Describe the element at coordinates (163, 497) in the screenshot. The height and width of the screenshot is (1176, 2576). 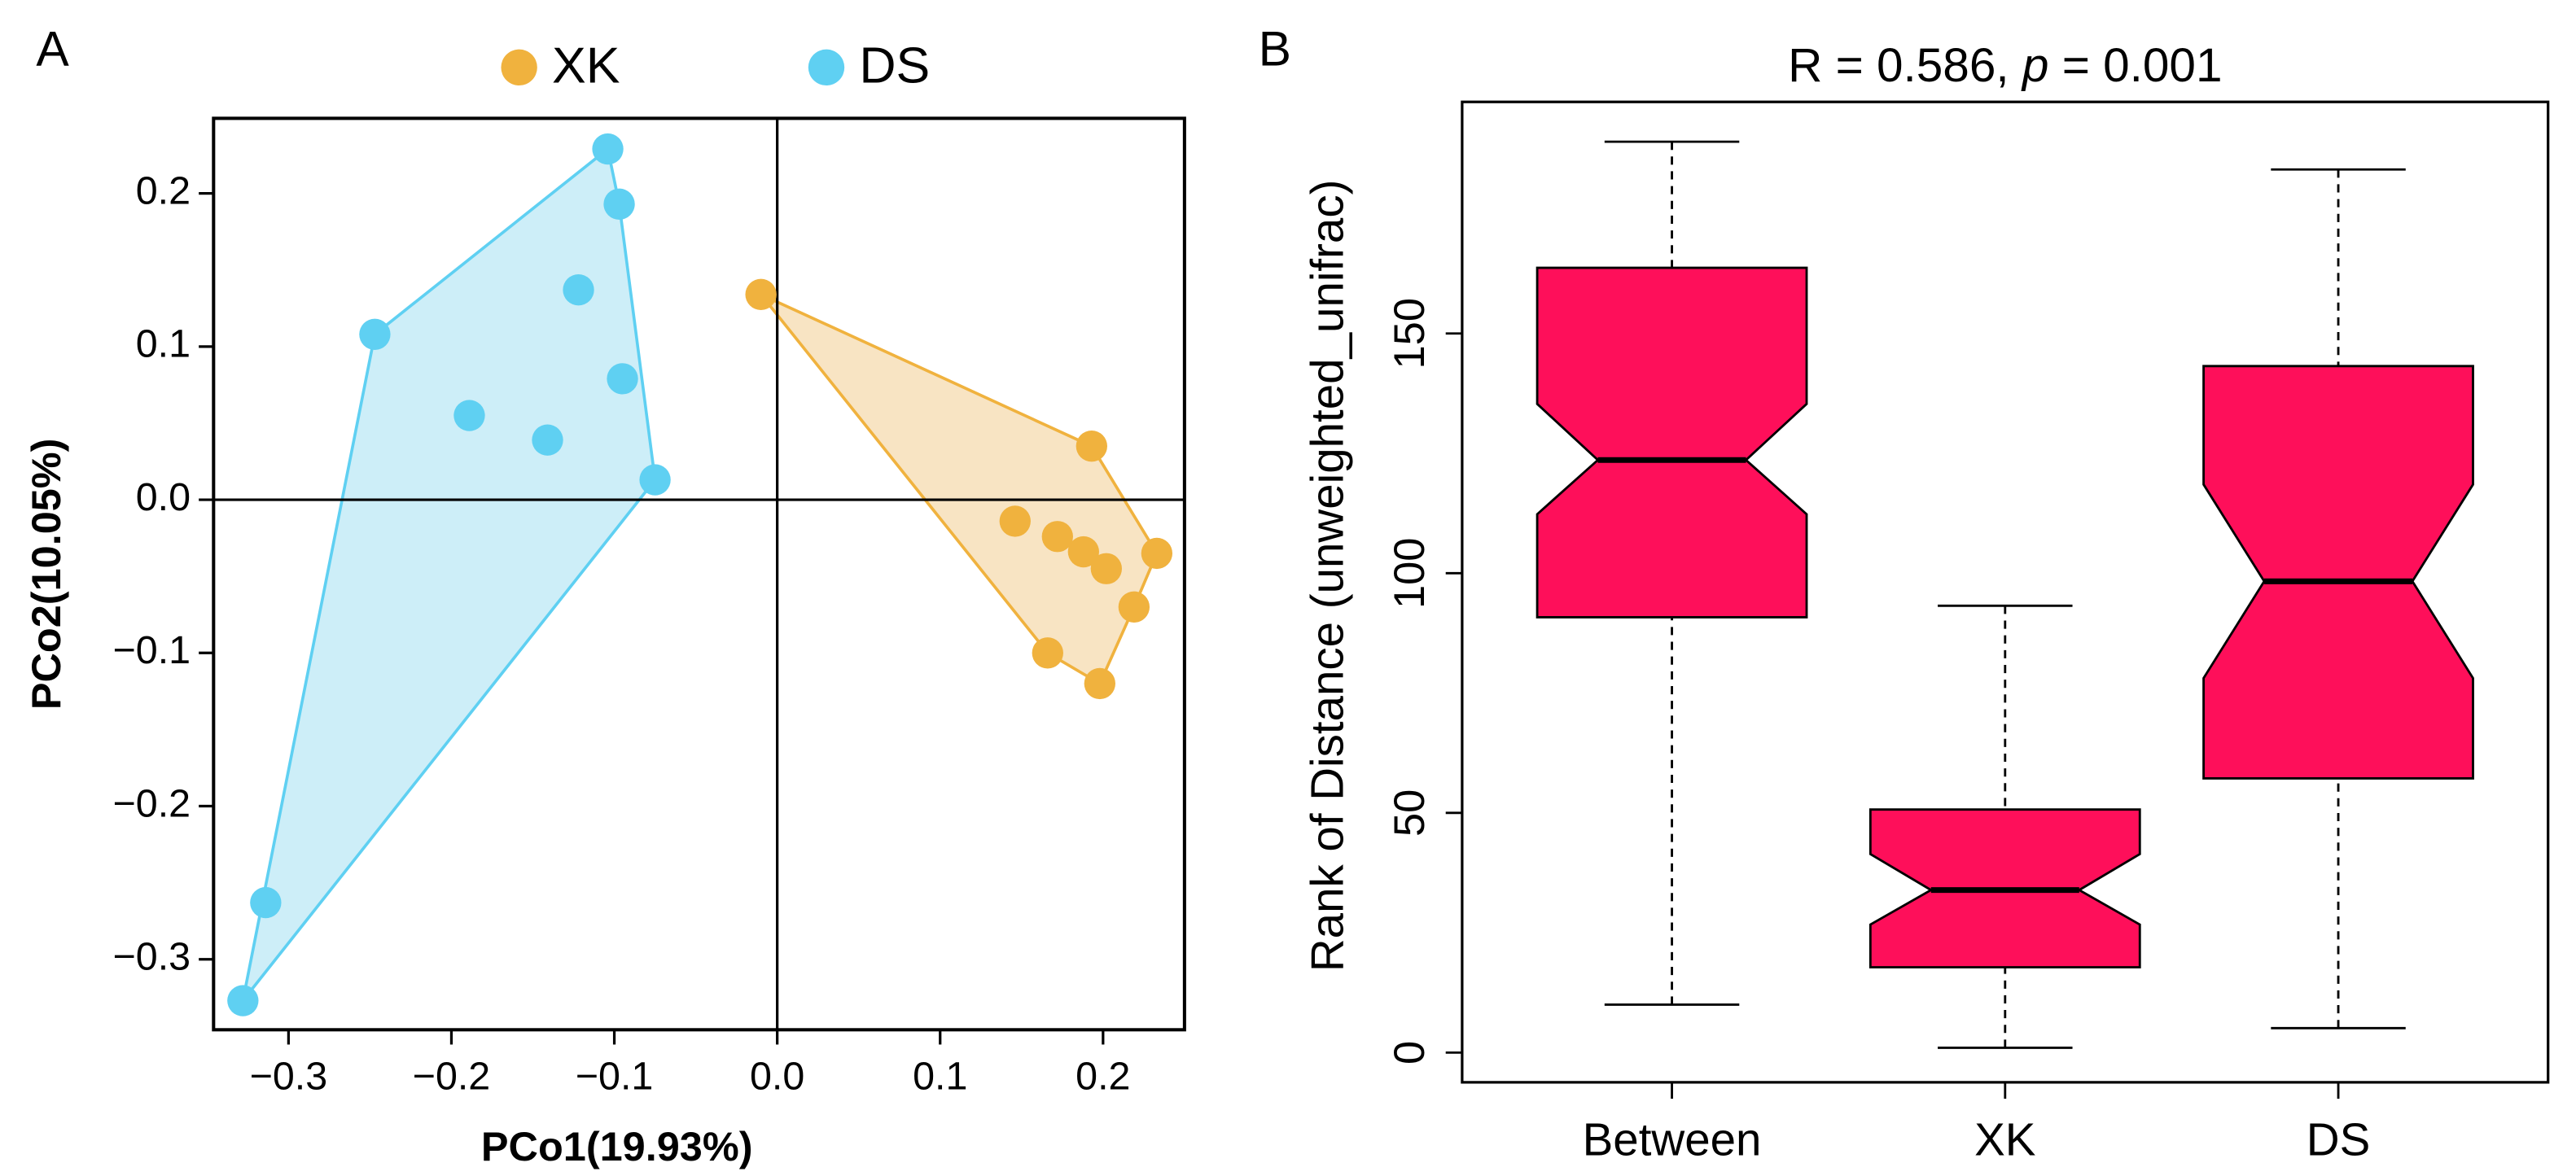
I see `y-tick-label: 0.0` at that location.